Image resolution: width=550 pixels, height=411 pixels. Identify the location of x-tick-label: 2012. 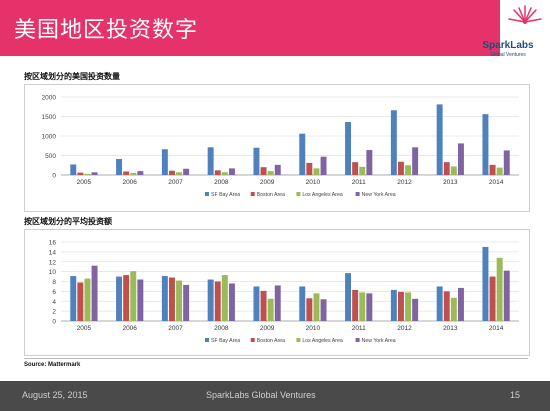
(404, 182).